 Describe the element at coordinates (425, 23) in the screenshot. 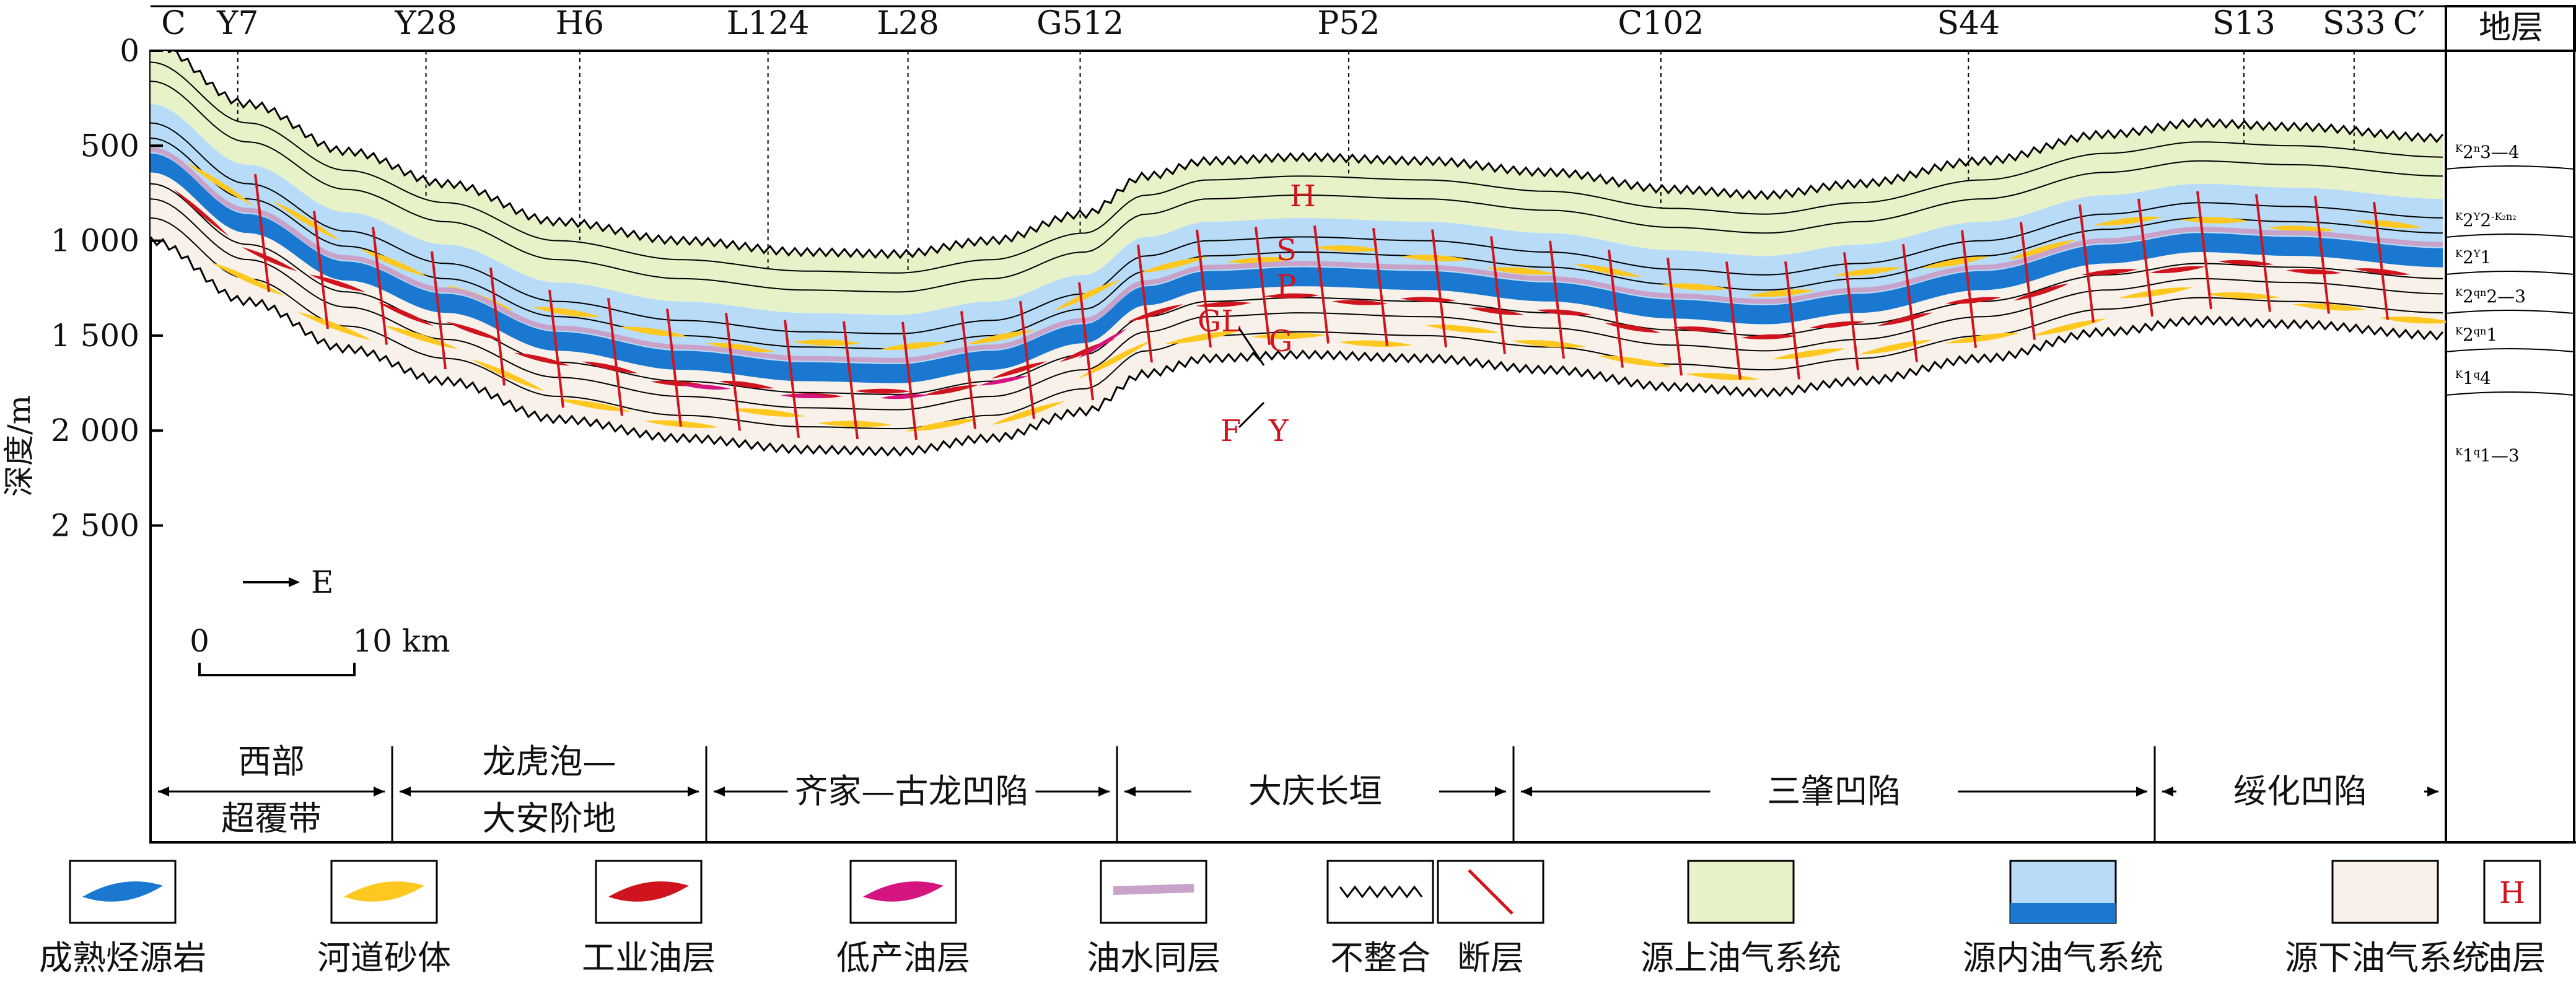

I see `well-label: Y28` at that location.